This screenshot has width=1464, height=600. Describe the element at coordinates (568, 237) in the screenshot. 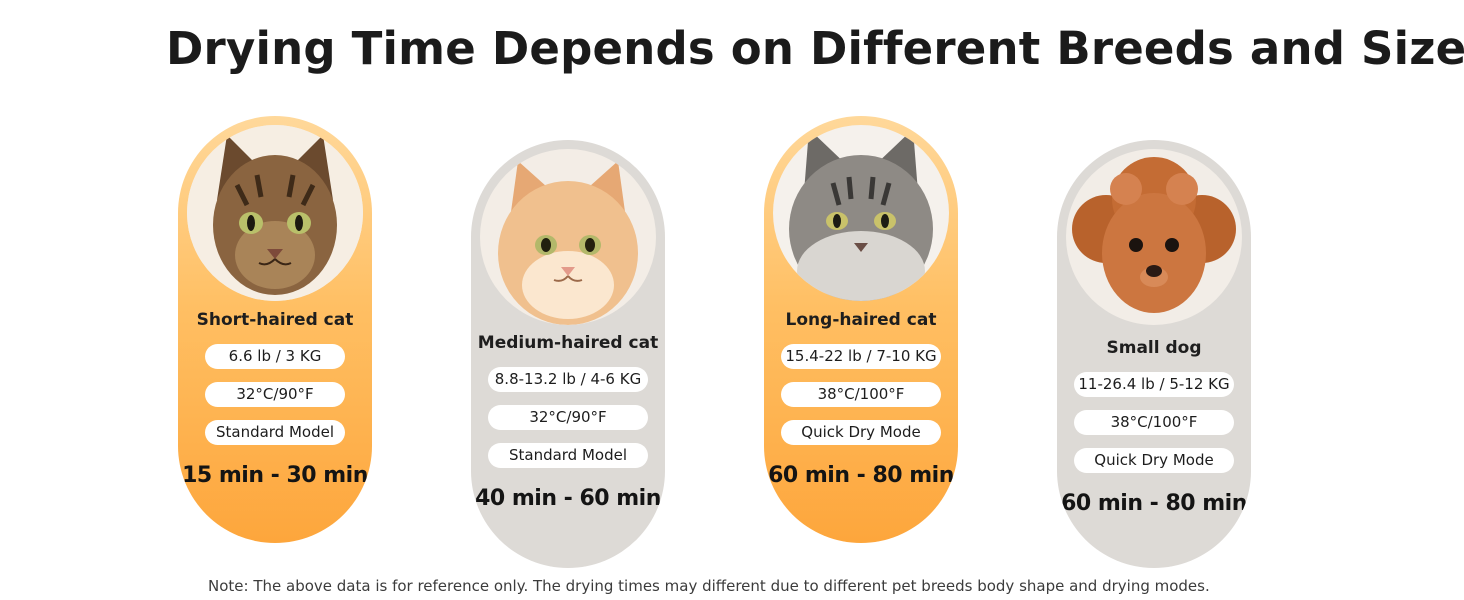

I see `medium-haired-cat-photo` at that location.